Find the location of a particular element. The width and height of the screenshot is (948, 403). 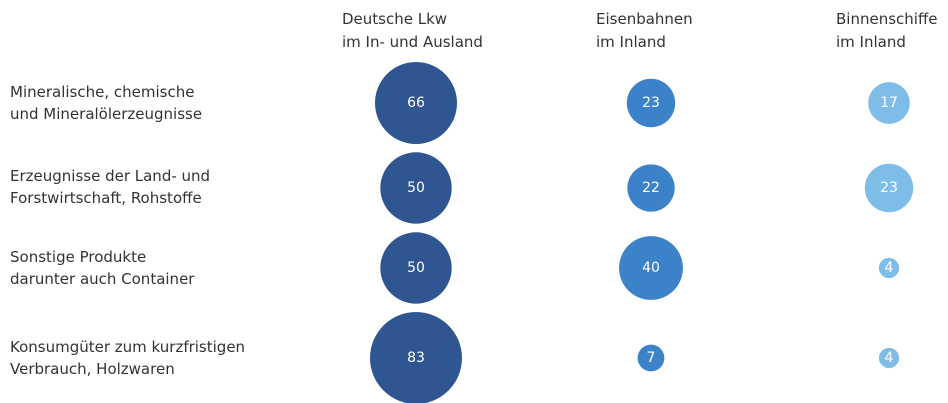

row-label-line: und Mineralölerzeugnisse is located at coordinates (106, 114).